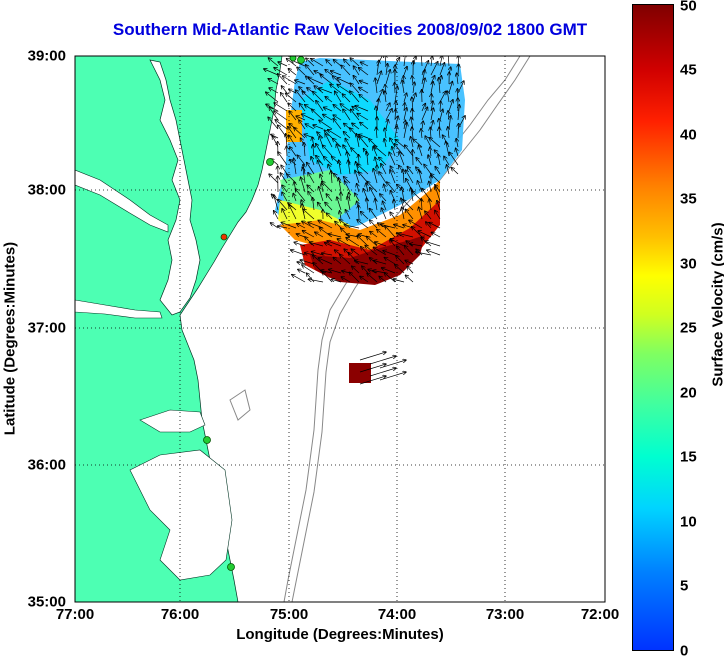 Image resolution: width=724 pixels, height=660 pixels. I want to click on colorbar-tick: 35, so click(688, 199).